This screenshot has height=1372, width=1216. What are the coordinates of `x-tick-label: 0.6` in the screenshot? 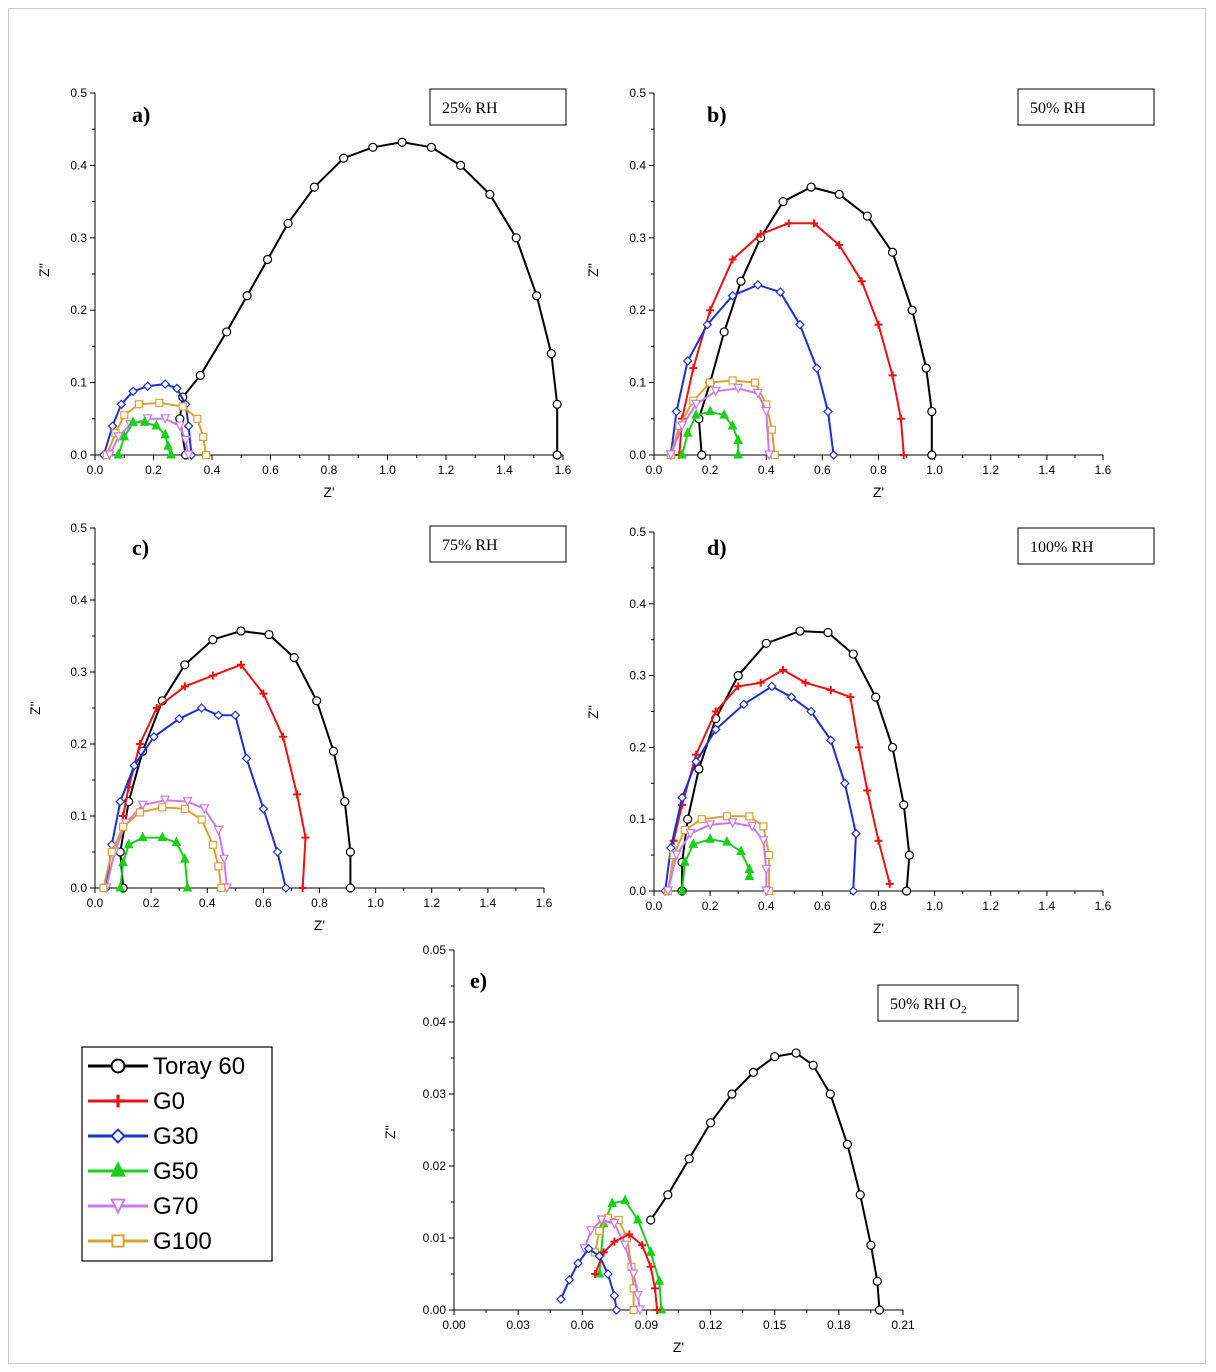 It's located at (822, 470).